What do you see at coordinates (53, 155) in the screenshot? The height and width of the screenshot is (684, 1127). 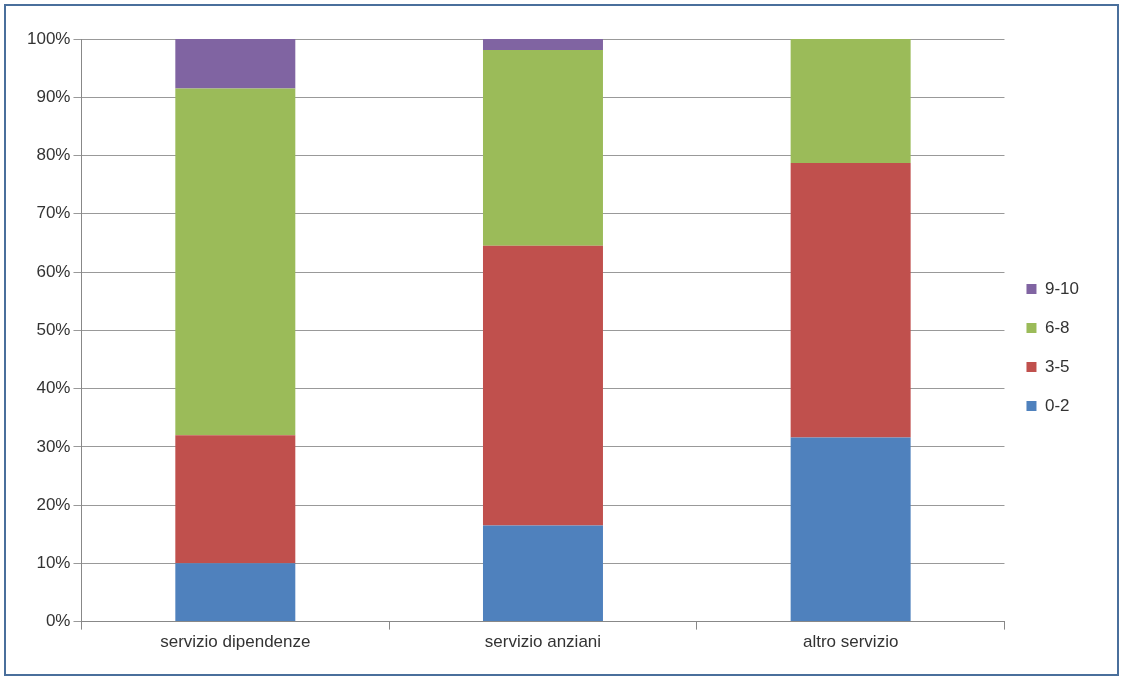 I see `y-tick-label: 80%` at bounding box center [53, 155].